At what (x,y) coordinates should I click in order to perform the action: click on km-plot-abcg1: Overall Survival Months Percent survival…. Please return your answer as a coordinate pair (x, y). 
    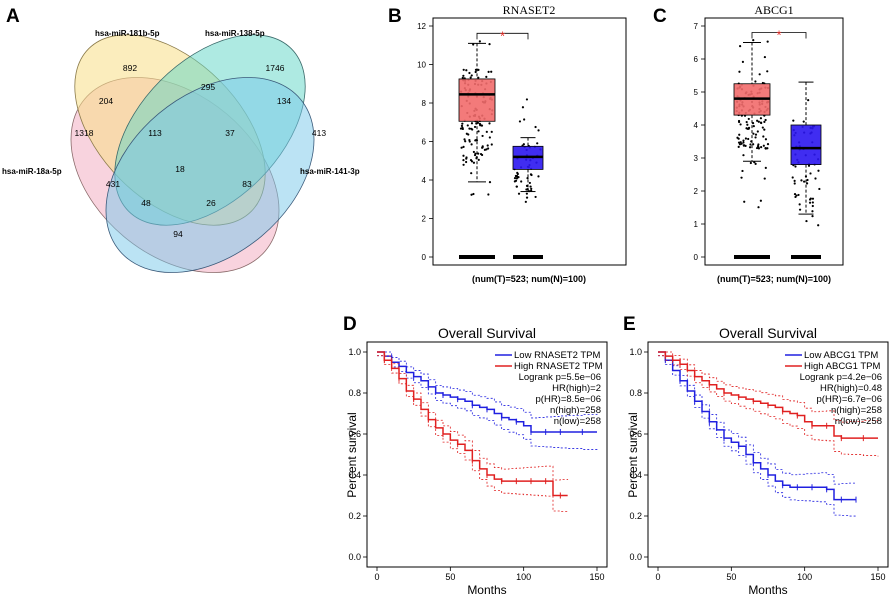
    Looking at the image, I should click on (757, 460).